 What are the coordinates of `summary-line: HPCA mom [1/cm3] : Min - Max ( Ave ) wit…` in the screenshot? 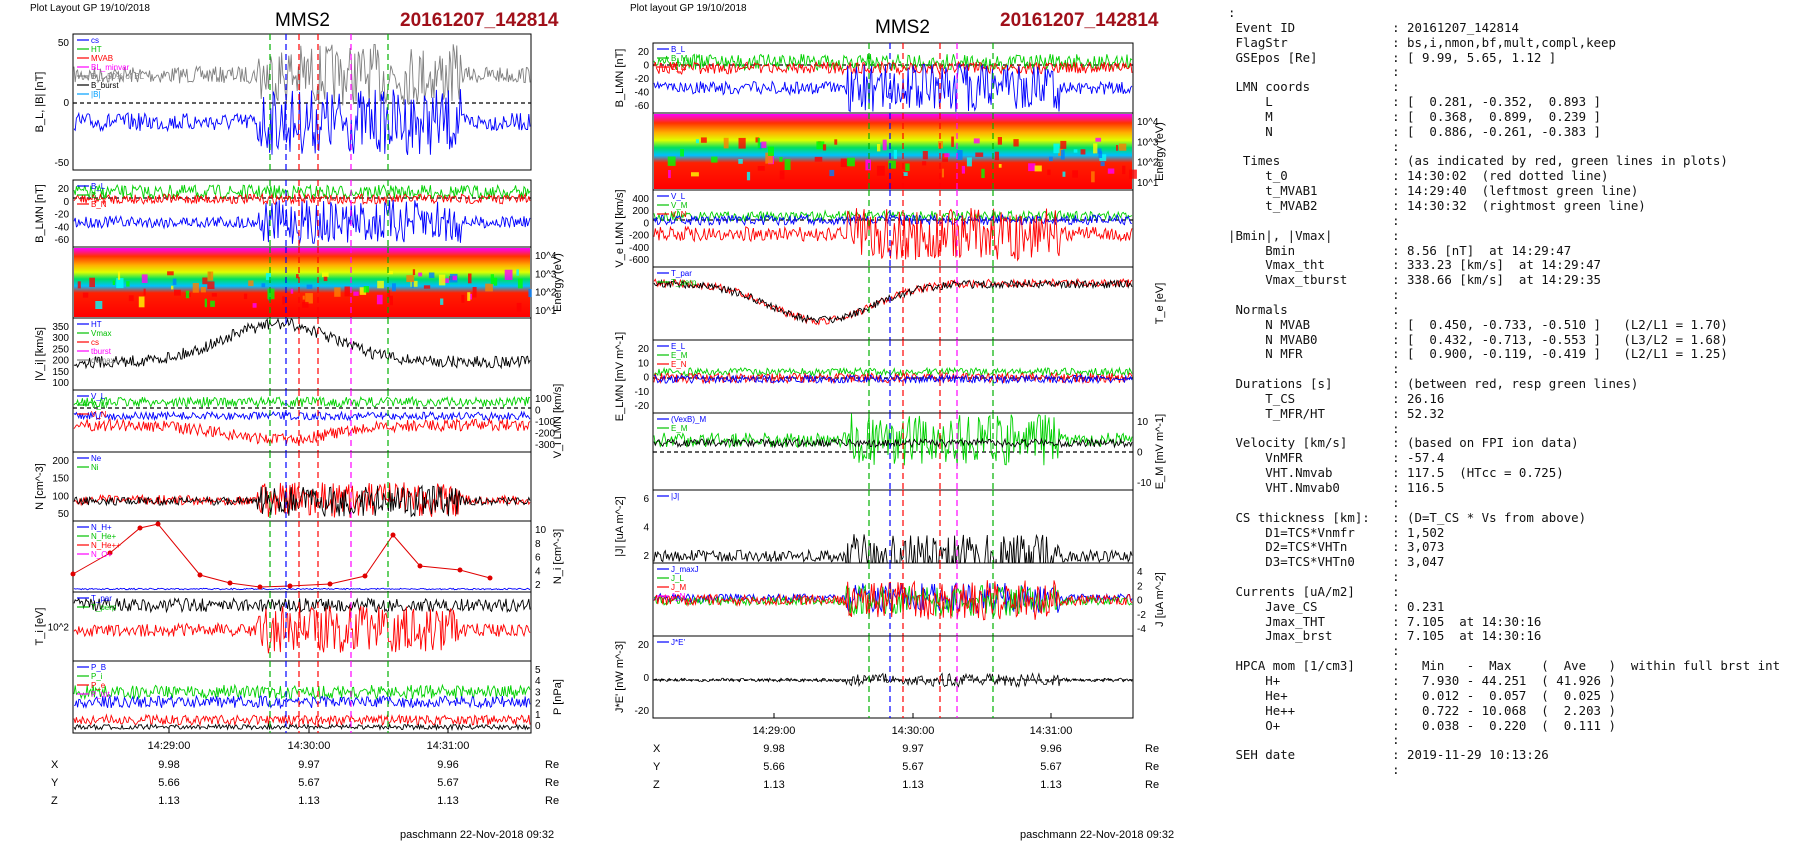 It's located at (1504, 666).